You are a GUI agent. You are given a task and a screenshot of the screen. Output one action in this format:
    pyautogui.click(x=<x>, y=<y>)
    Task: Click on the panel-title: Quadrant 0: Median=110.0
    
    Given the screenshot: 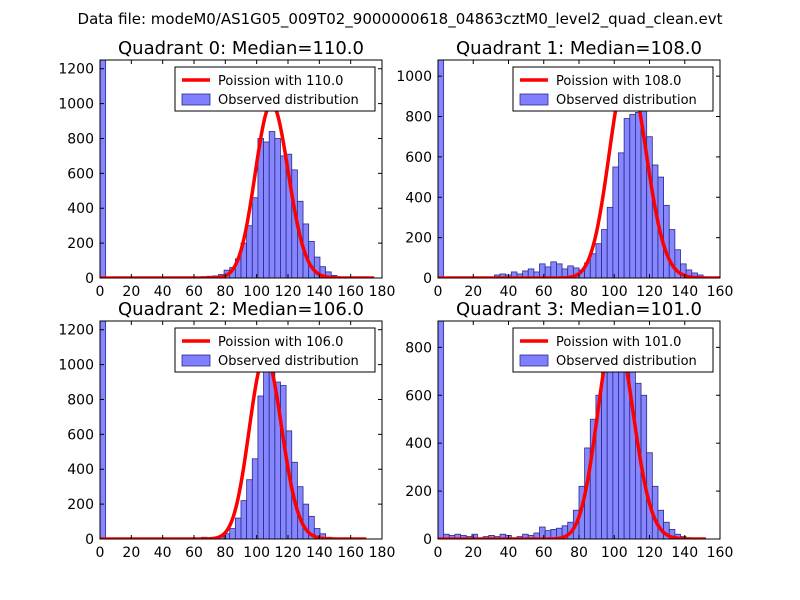 What is the action you would take?
    pyautogui.click(x=241, y=48)
    